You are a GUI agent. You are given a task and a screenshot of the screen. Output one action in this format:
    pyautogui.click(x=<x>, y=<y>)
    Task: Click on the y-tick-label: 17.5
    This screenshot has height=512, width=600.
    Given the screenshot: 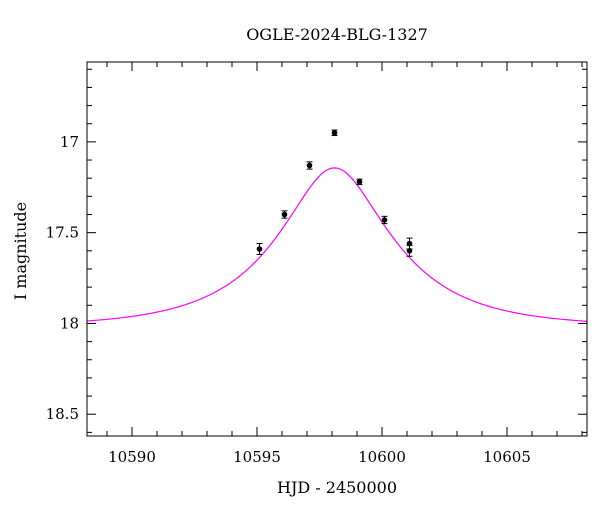 What is the action you would take?
    pyautogui.click(x=62, y=233)
    